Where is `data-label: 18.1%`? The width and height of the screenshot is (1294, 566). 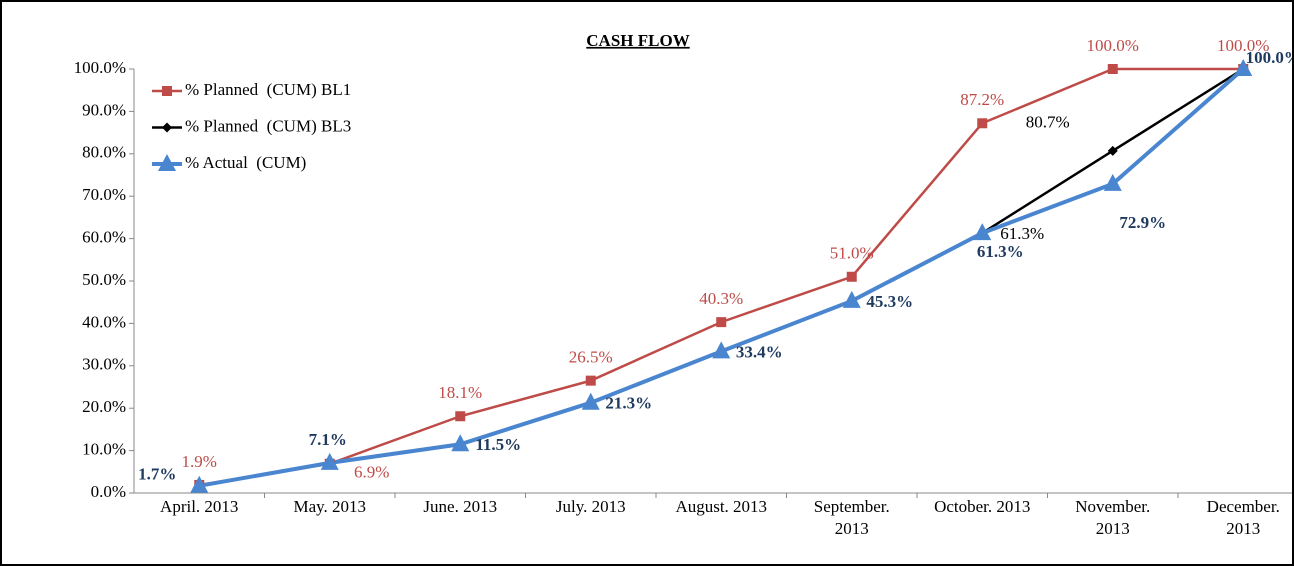 data-label: 18.1% is located at coordinates (460, 392).